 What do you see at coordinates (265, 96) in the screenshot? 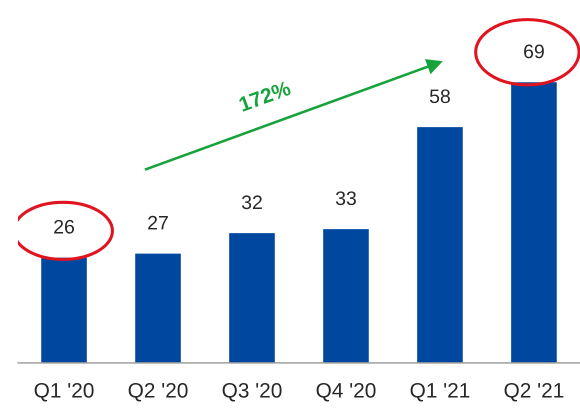
I see `annotation: 172%` at bounding box center [265, 96].